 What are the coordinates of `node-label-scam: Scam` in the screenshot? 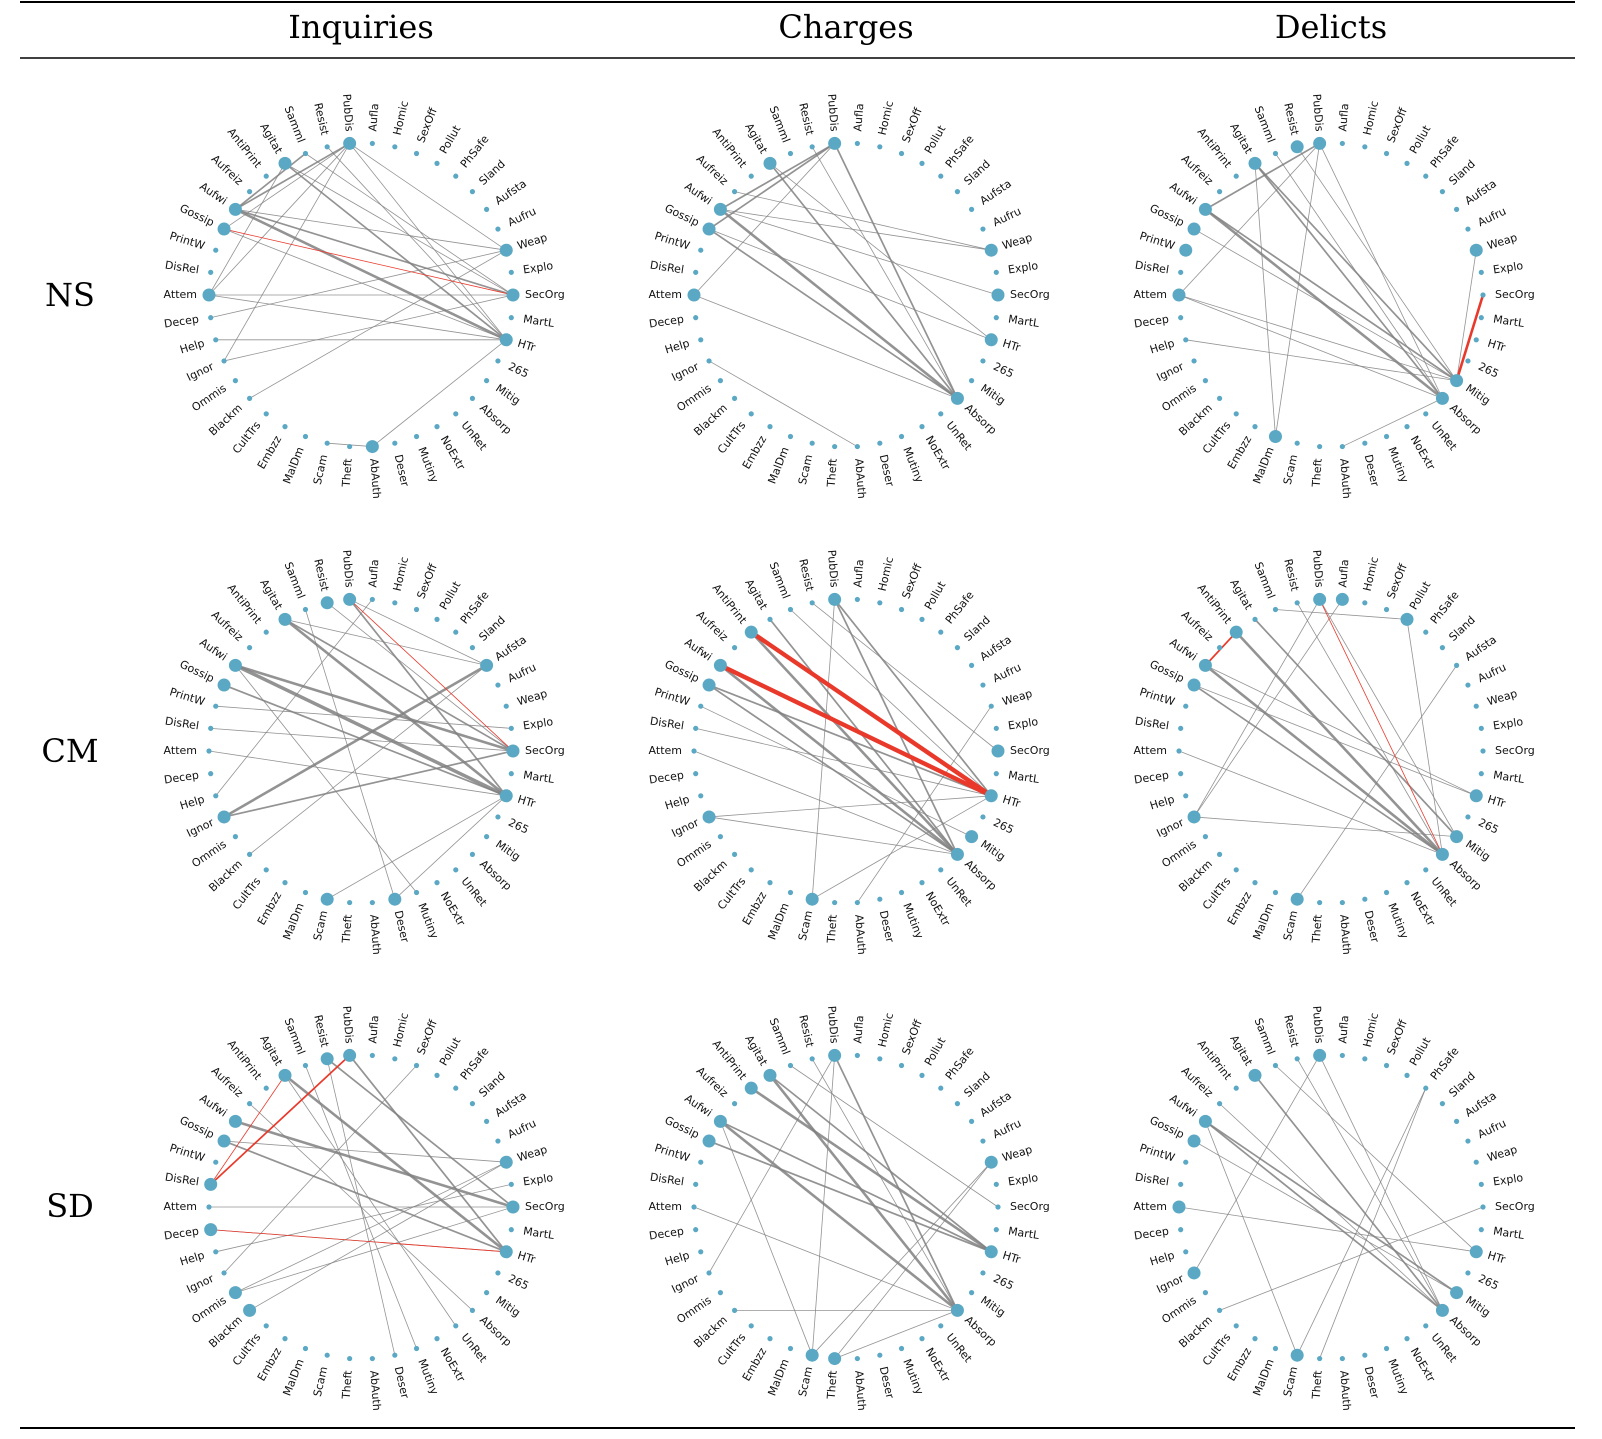 It's located at (320, 1381).